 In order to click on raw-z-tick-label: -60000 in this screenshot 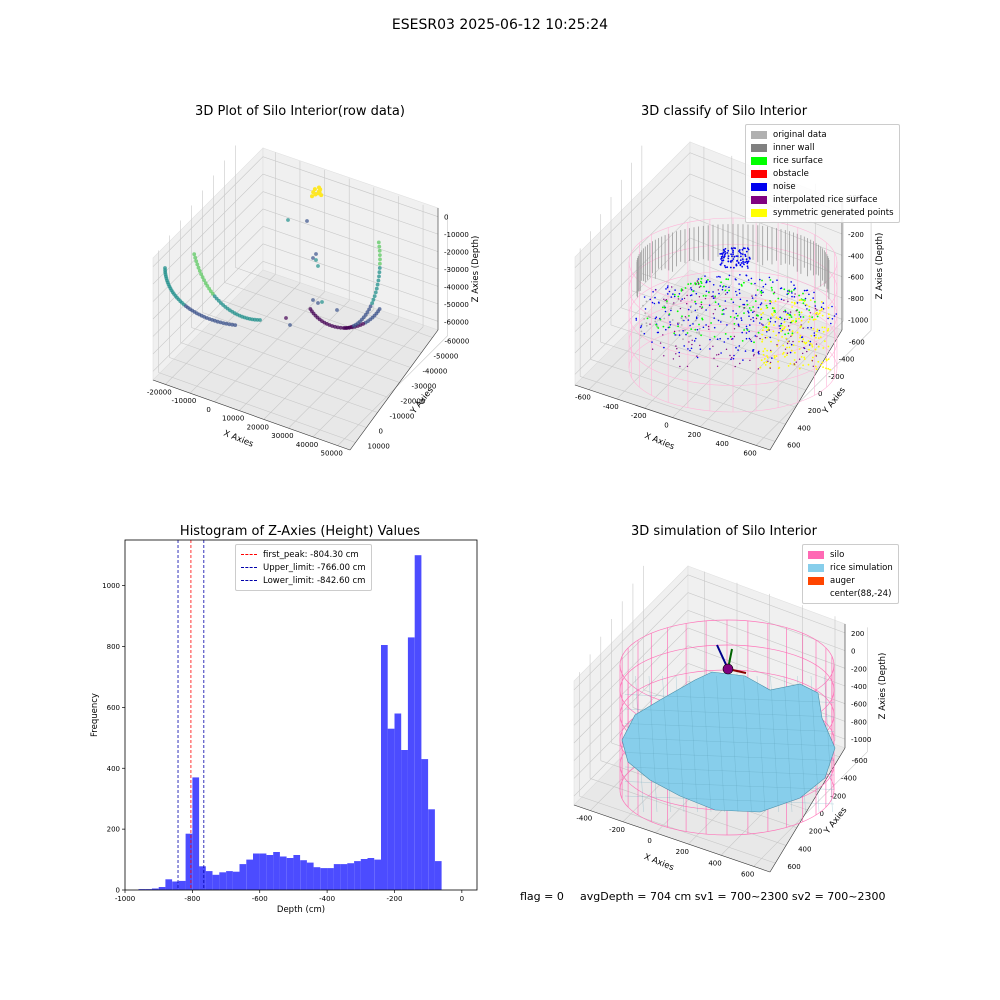, I will do `click(456, 322)`.